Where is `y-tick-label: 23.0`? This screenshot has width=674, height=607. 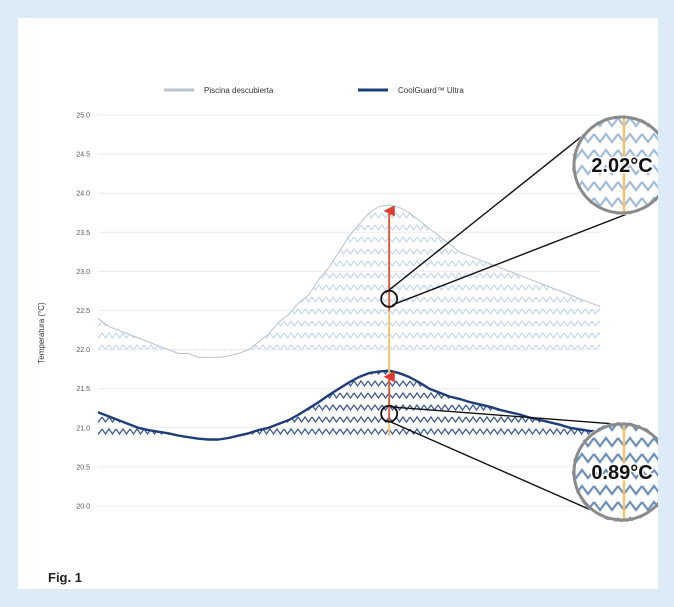 y-tick-label: 23.0 is located at coordinates (83, 272).